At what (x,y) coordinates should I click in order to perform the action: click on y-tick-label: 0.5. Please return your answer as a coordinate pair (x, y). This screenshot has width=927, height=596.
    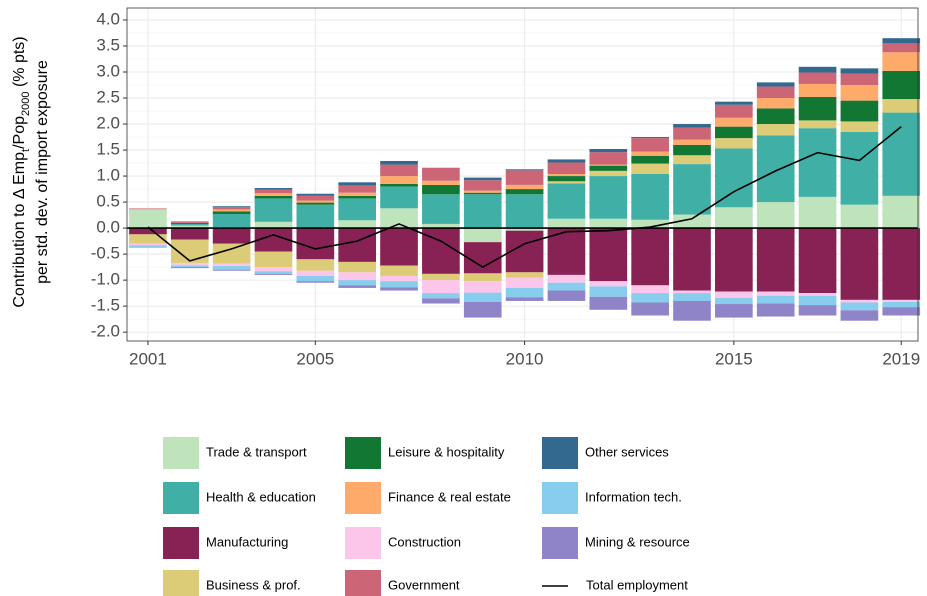
    Looking at the image, I should click on (108, 201).